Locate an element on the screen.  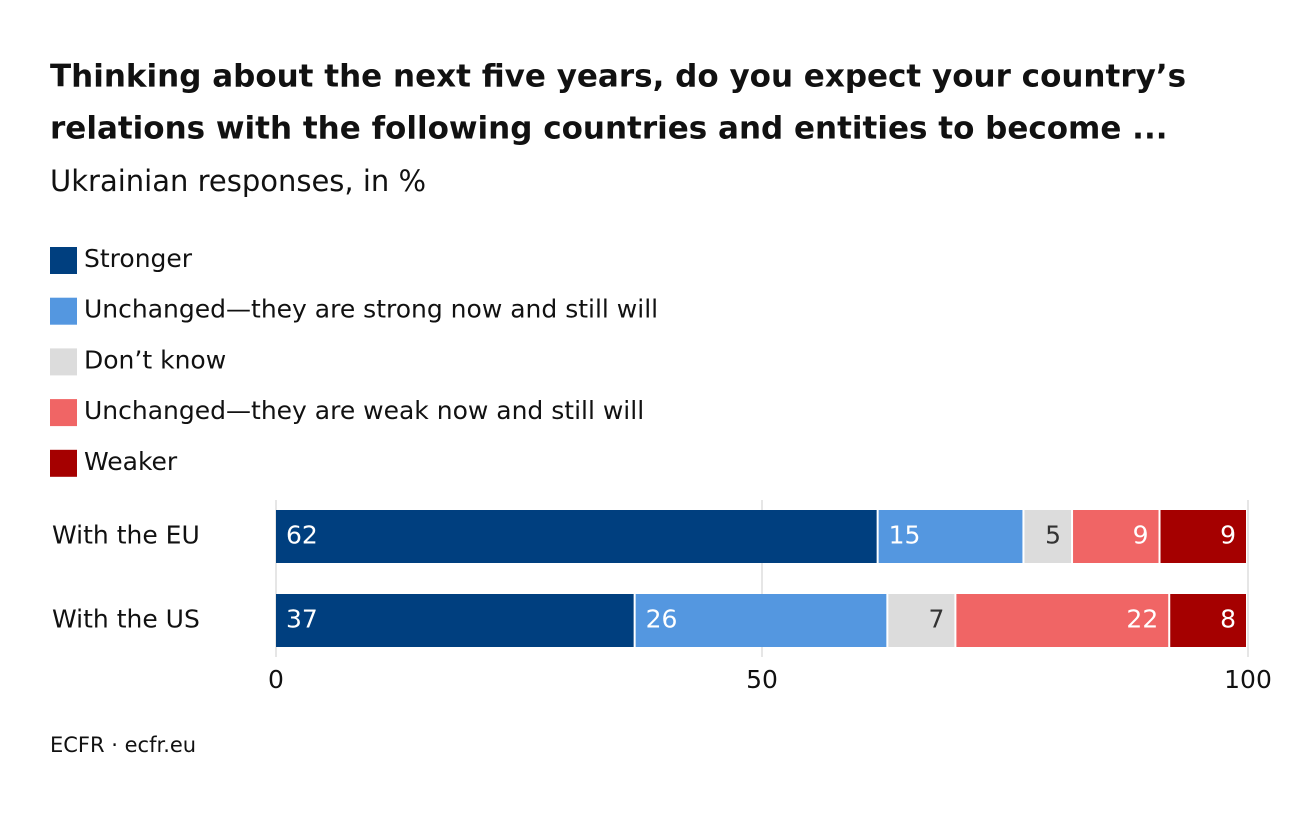
x-tick-label: 50 is located at coordinates (762, 679).